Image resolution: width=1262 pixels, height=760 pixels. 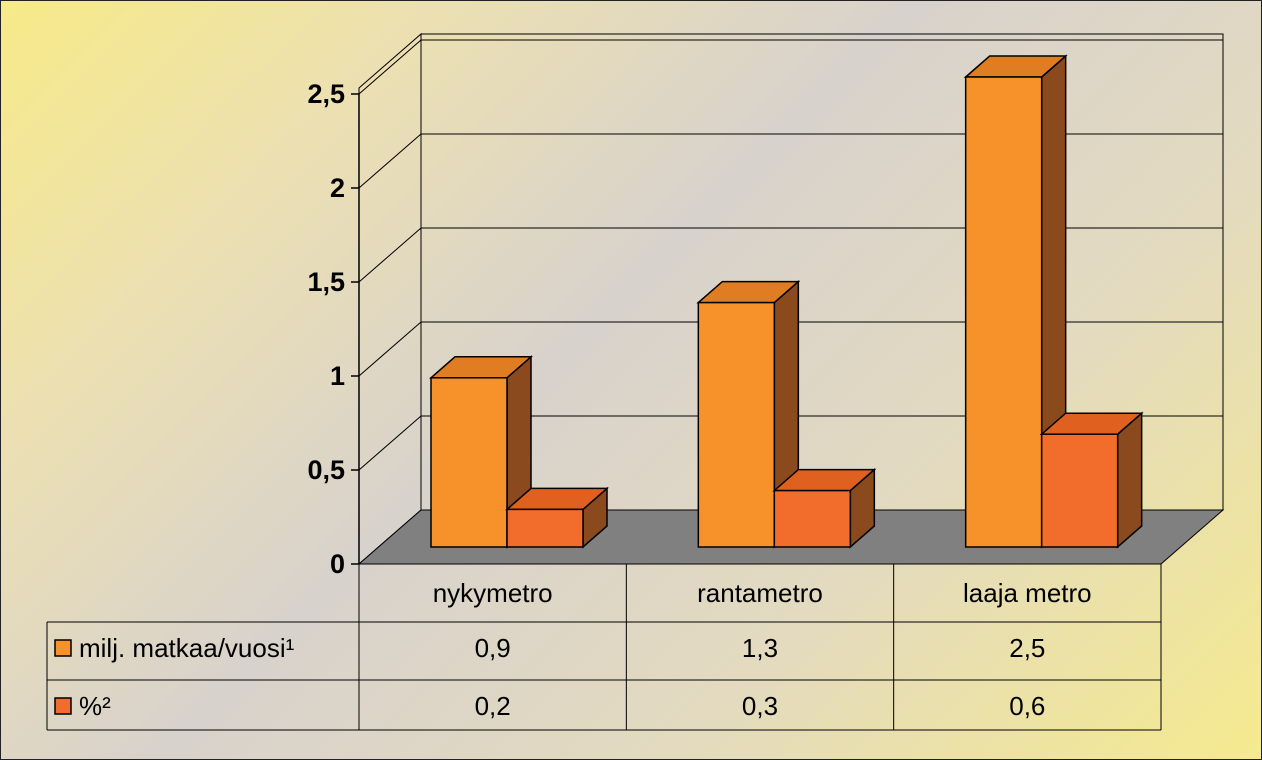 What do you see at coordinates (187, 648) in the screenshot?
I see `row-label: milj. matkaa/vuosi¹` at bounding box center [187, 648].